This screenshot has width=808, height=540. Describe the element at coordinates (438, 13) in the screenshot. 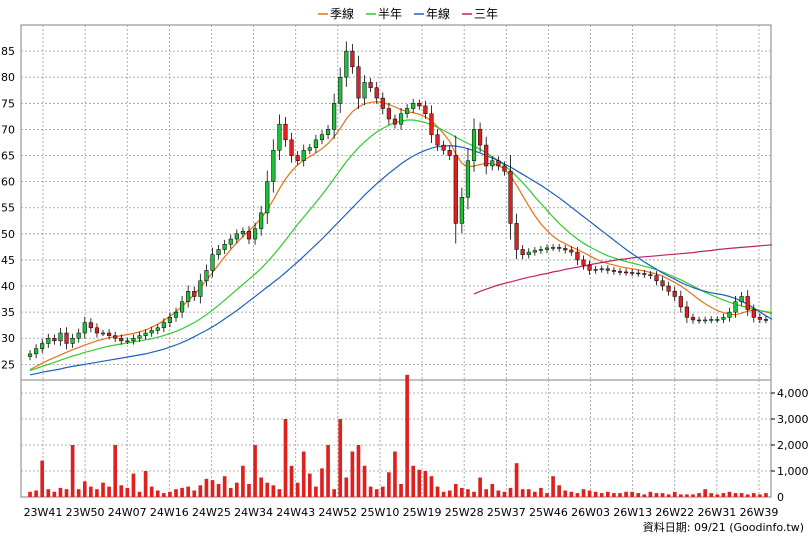

I see `legend-label: 年線` at that location.